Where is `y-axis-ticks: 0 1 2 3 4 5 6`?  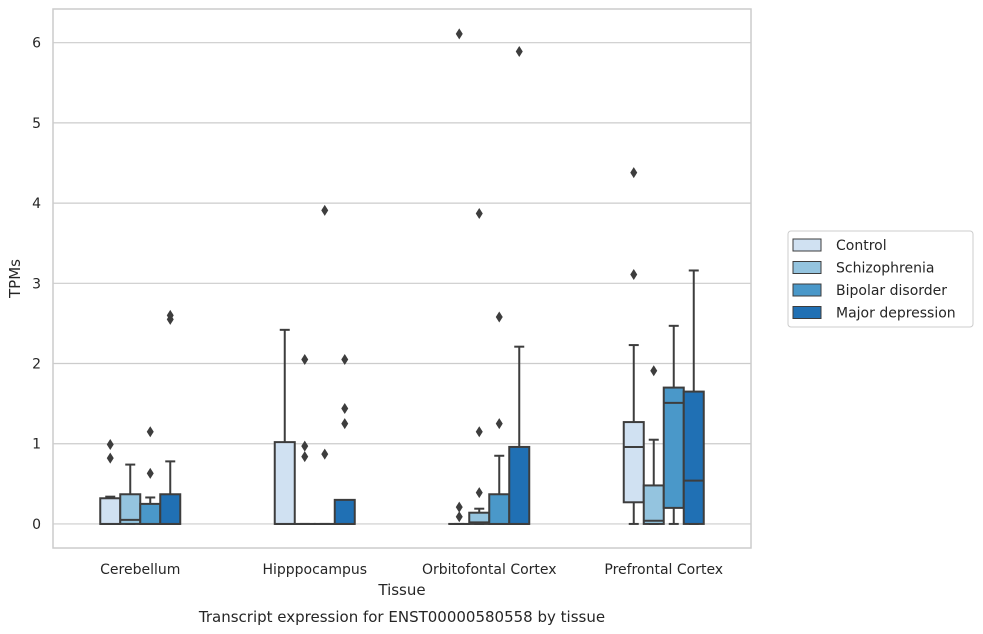 y-axis-ticks: 0 1 2 3 4 5 6 is located at coordinates (36, 284).